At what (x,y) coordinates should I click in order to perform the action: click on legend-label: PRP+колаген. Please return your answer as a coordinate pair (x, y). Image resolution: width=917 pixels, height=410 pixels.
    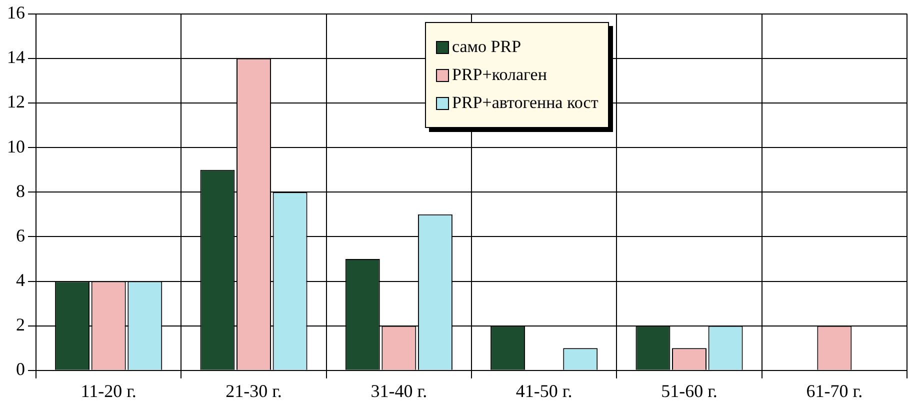
    Looking at the image, I should click on (499, 75).